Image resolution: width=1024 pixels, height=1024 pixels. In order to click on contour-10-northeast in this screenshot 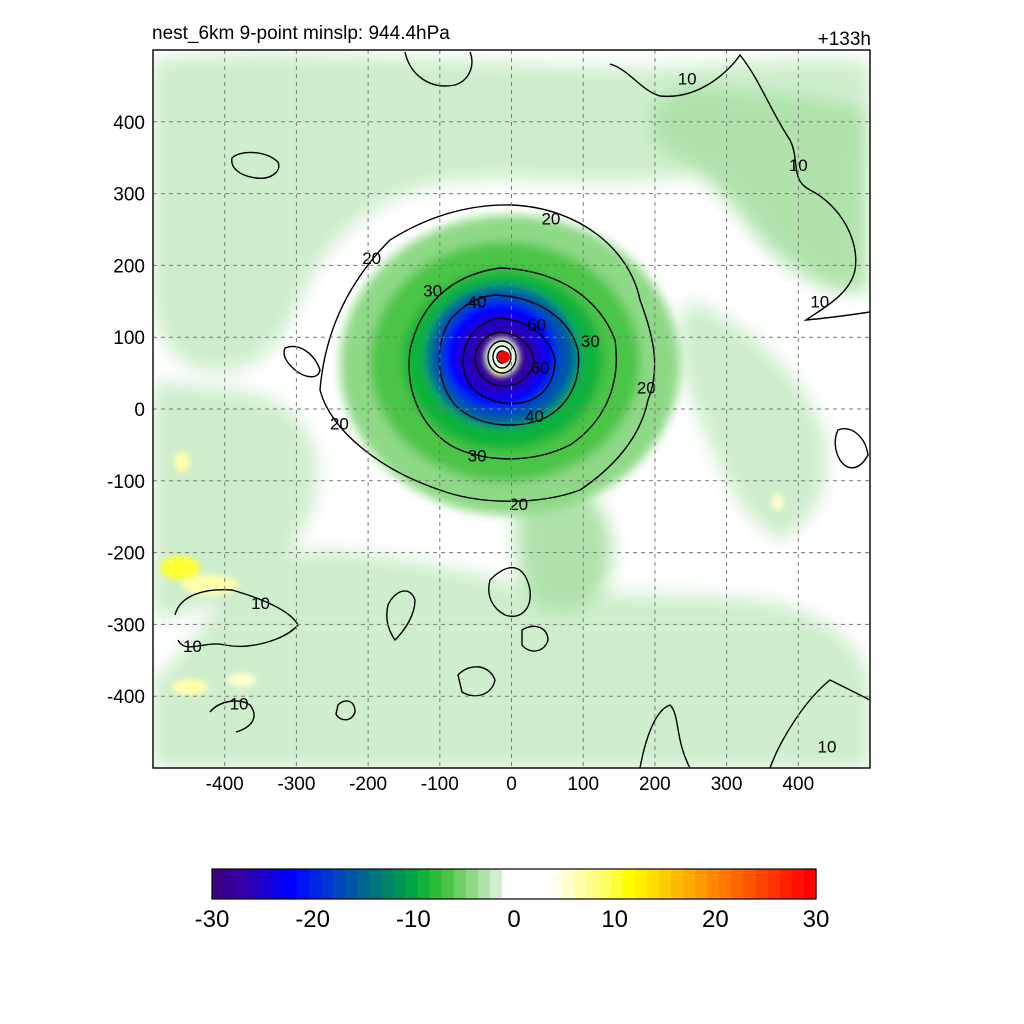, I will do `click(739, 187)`.